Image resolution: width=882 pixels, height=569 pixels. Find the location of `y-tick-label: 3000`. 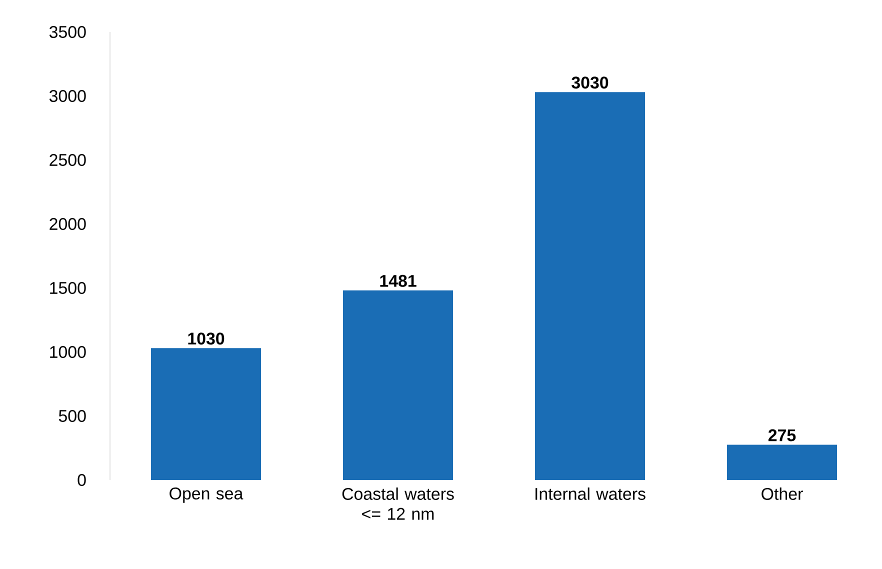

y-tick-label: 3000 is located at coordinates (67, 96).